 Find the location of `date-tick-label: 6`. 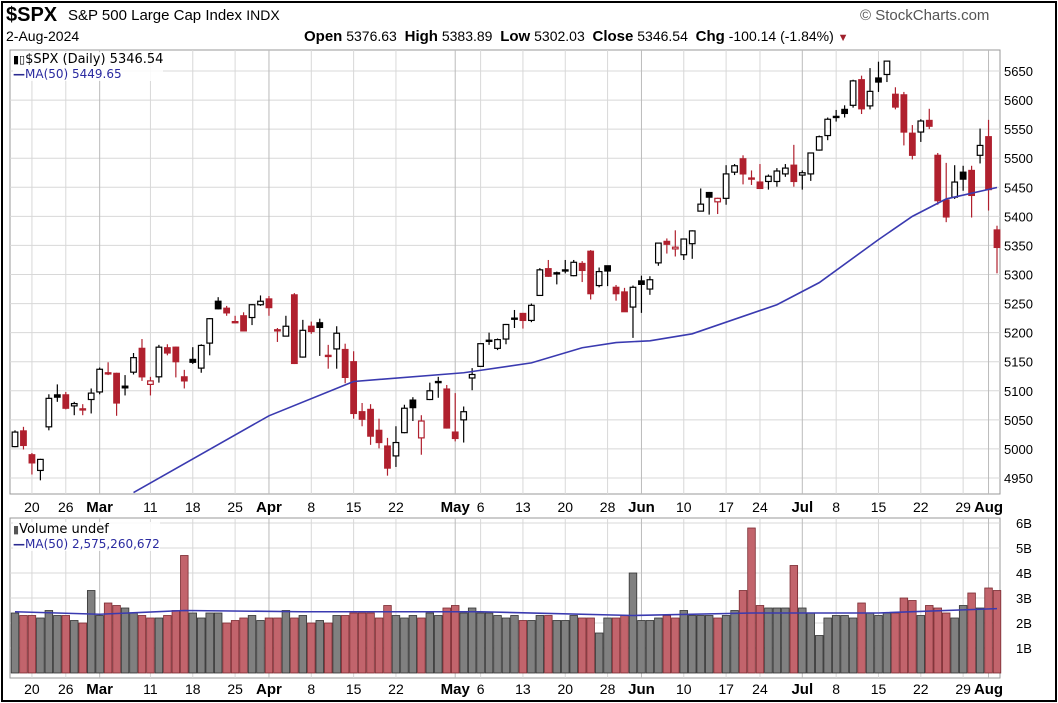

date-tick-label: 6 is located at coordinates (481, 507).